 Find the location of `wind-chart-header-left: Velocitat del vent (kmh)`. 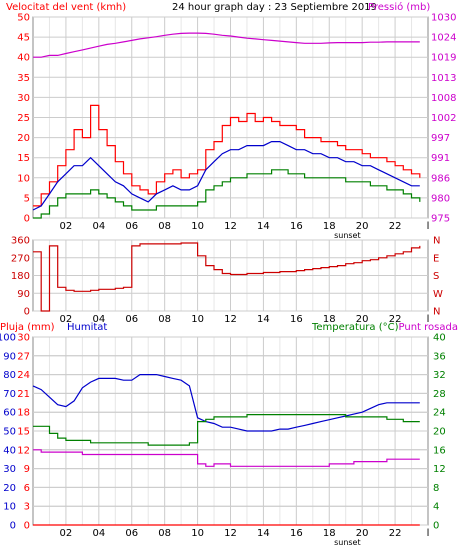

wind-chart-header-left: Velocitat del vent (kmh) is located at coordinates (66, 7).